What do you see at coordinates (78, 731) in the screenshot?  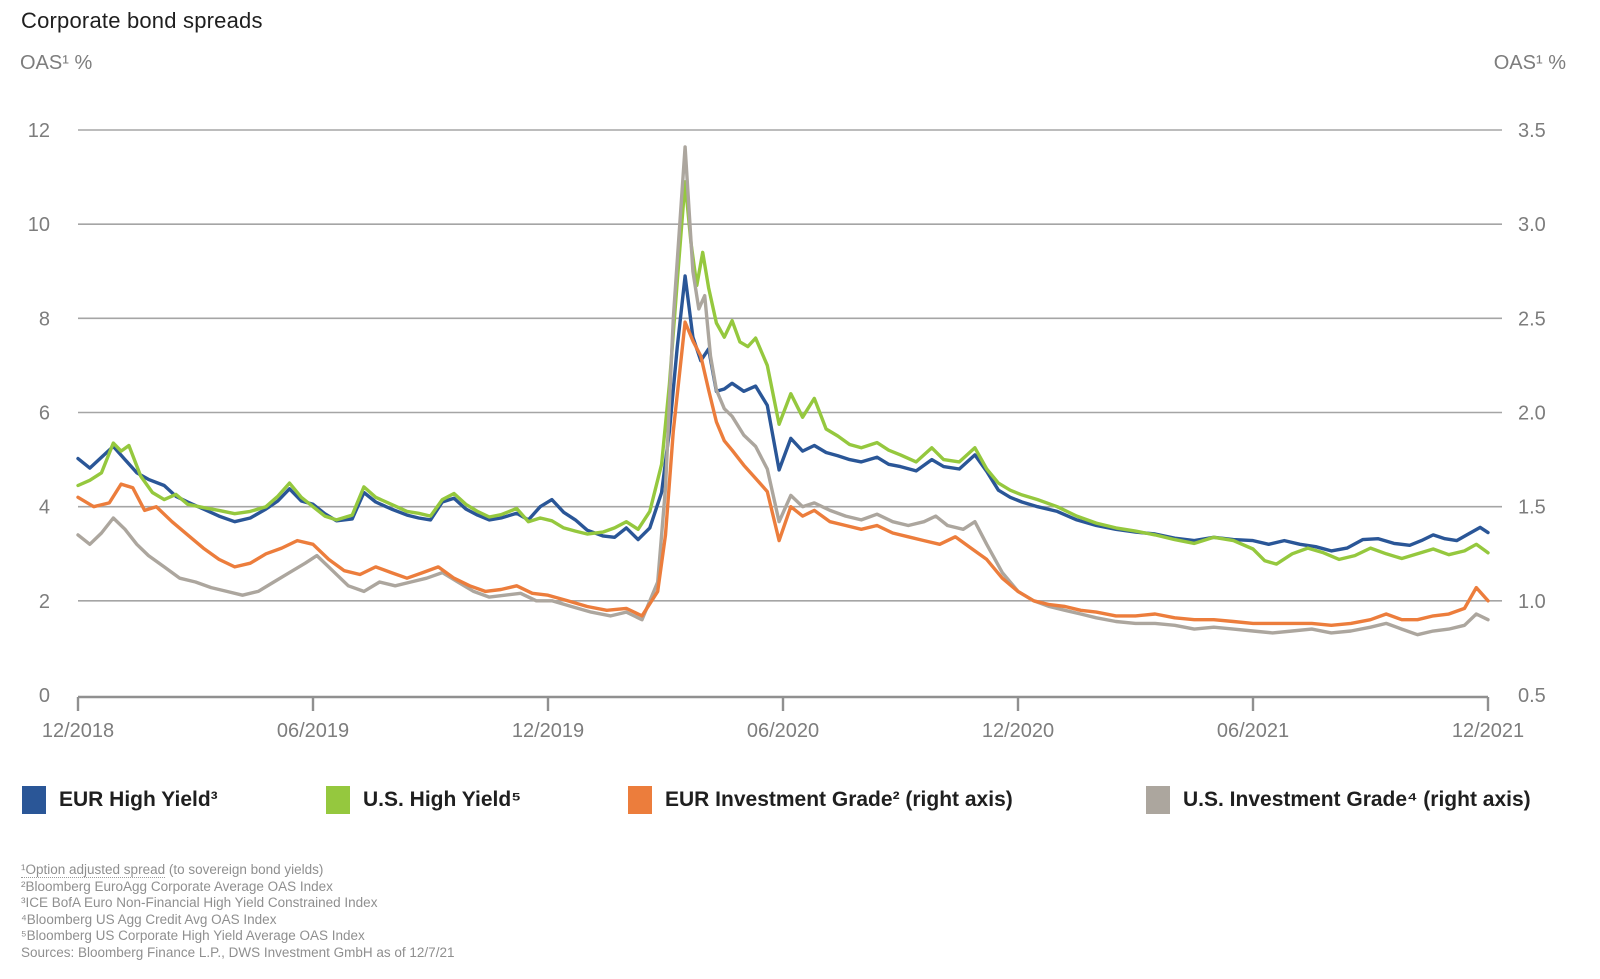 I see `x-axis-tick-label: 12/2018` at bounding box center [78, 731].